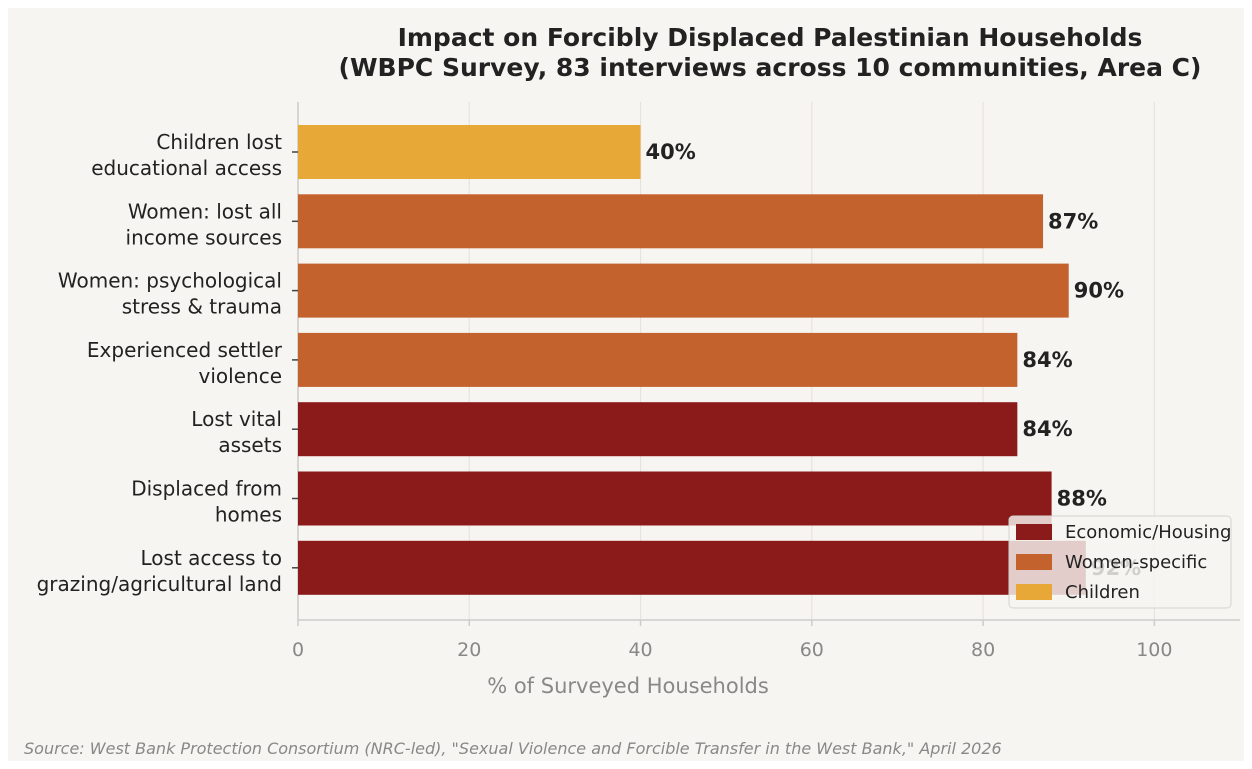  Describe the element at coordinates (732, 640) in the screenshot. I see `x-tick-labels: 0 20 40 60 80 100` at that location.